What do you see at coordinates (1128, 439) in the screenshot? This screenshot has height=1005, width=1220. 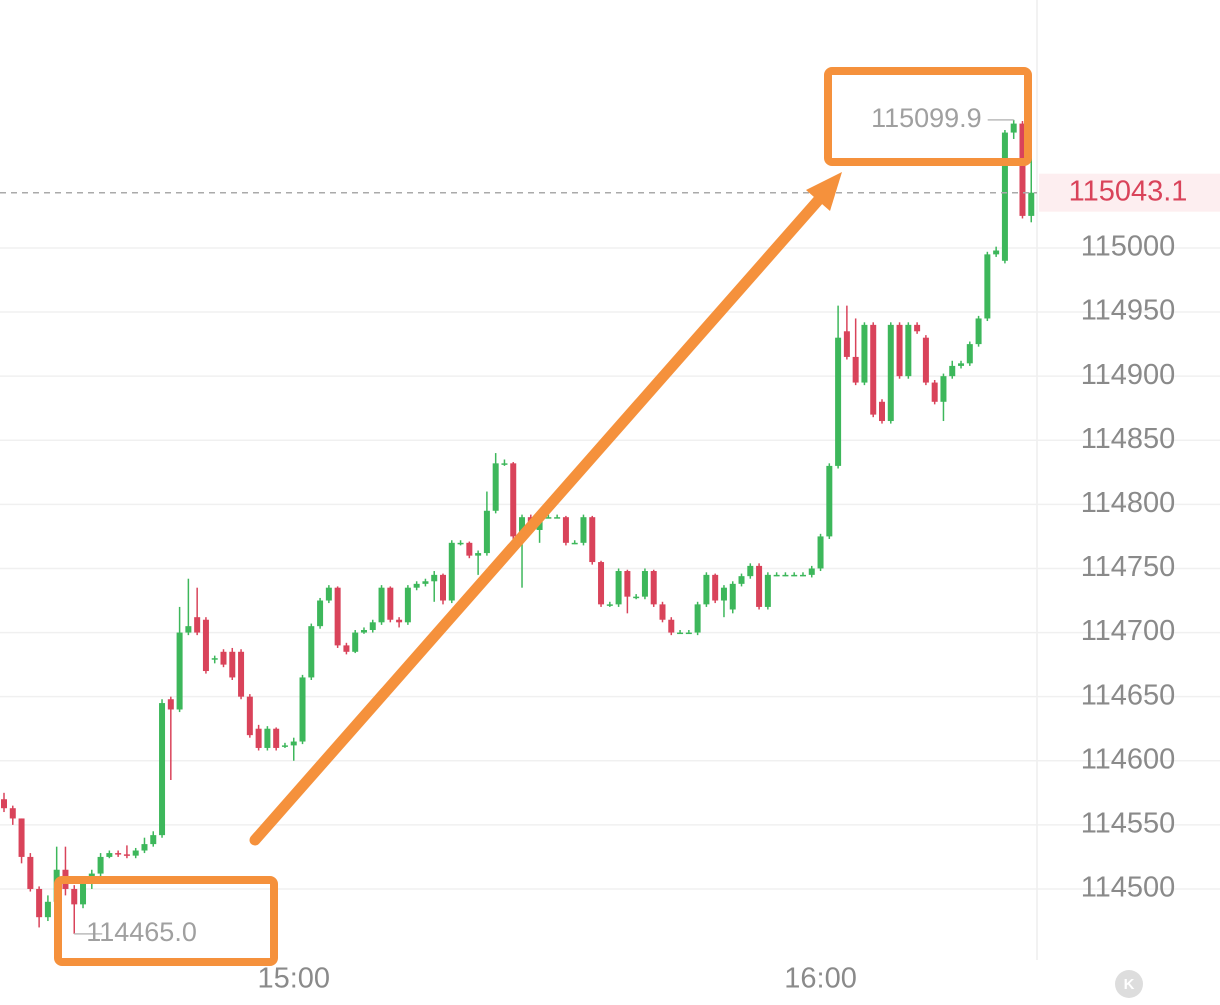 I see `y-tick-label: 114850` at bounding box center [1128, 439].